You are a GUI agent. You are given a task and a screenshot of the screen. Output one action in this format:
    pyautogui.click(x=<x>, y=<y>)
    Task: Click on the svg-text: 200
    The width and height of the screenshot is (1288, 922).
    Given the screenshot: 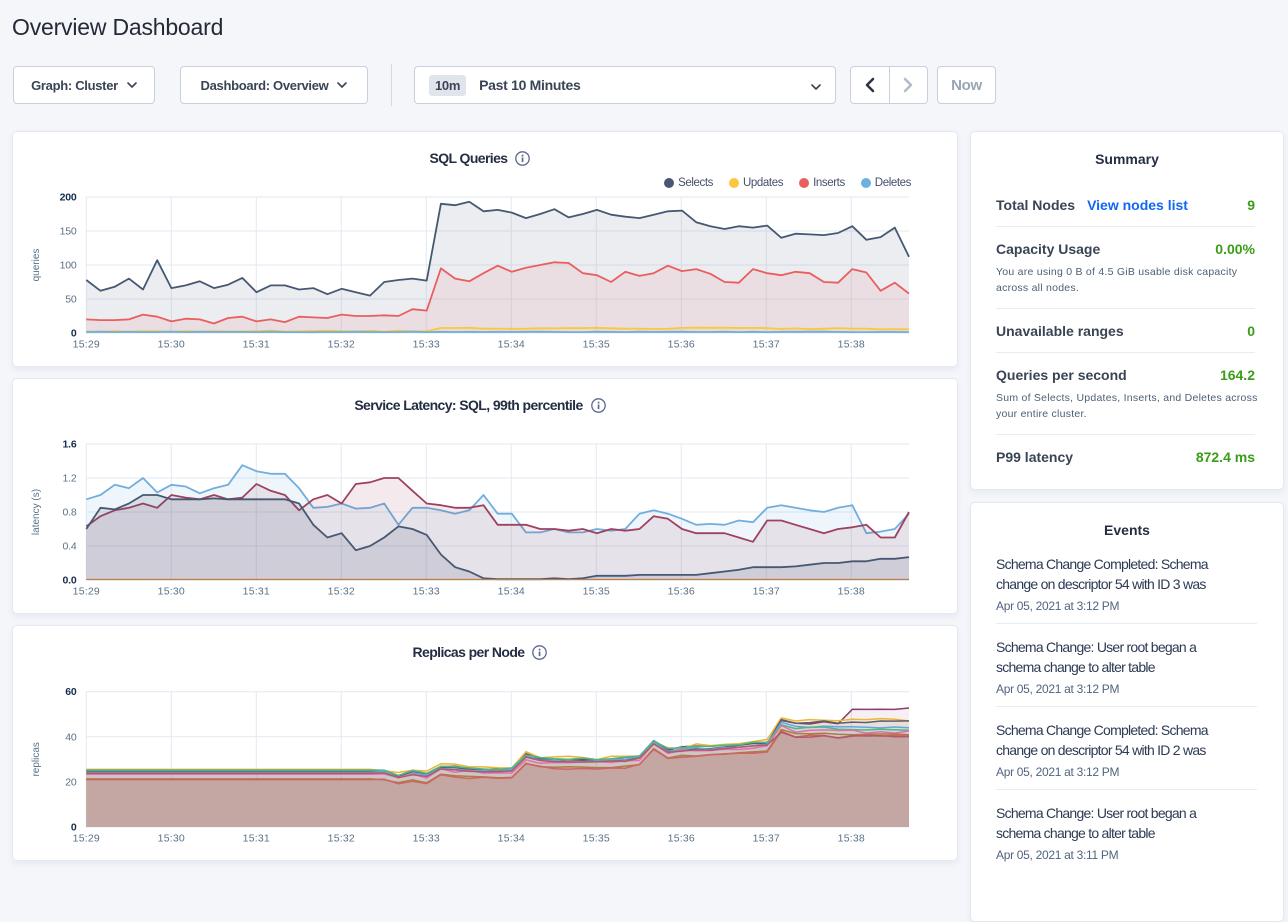 What is the action you would take?
    pyautogui.click(x=68, y=198)
    